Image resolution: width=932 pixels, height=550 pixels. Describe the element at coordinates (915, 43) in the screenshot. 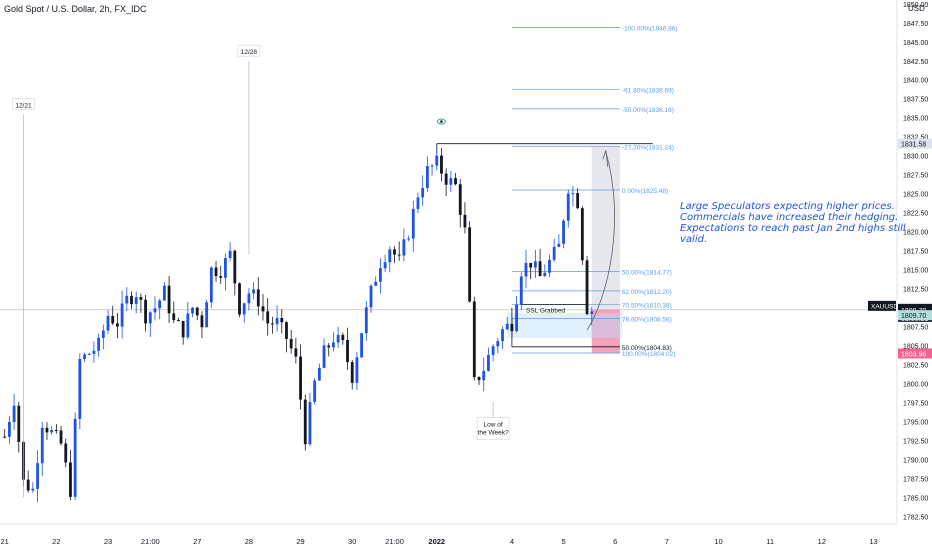

I see `price-tick-label: 1845.00` at that location.